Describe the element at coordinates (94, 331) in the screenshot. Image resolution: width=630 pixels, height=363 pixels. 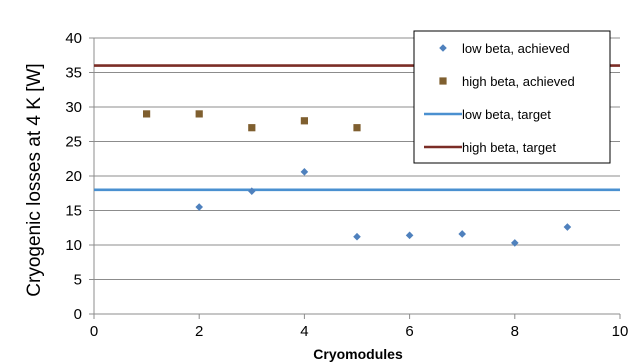
I see `x-tick-label: 0` at that location.